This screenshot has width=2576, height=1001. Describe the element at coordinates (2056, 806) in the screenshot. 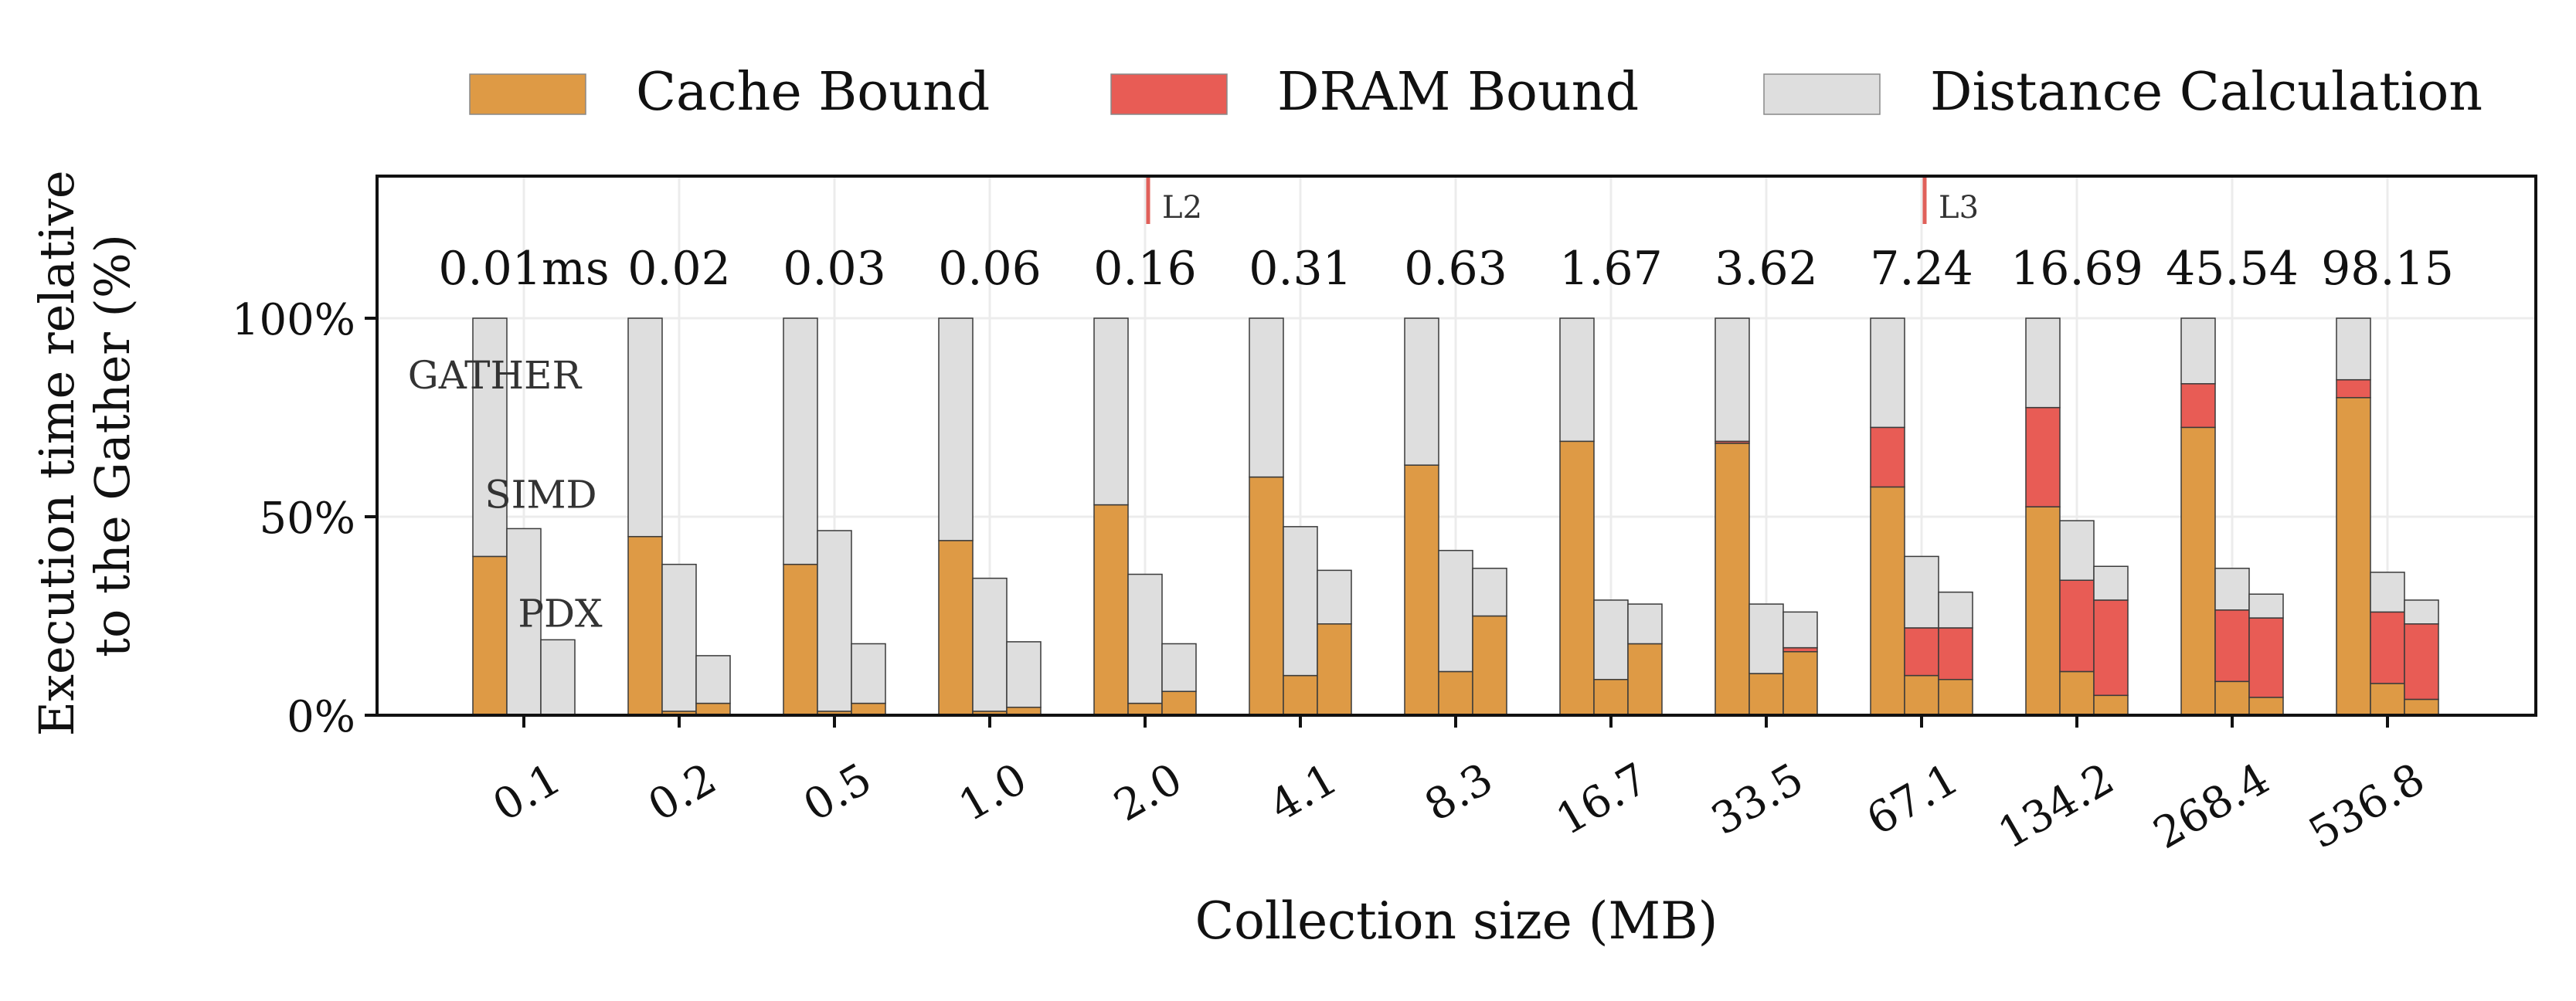

I see `x-tick-label: 134.2` at that location.